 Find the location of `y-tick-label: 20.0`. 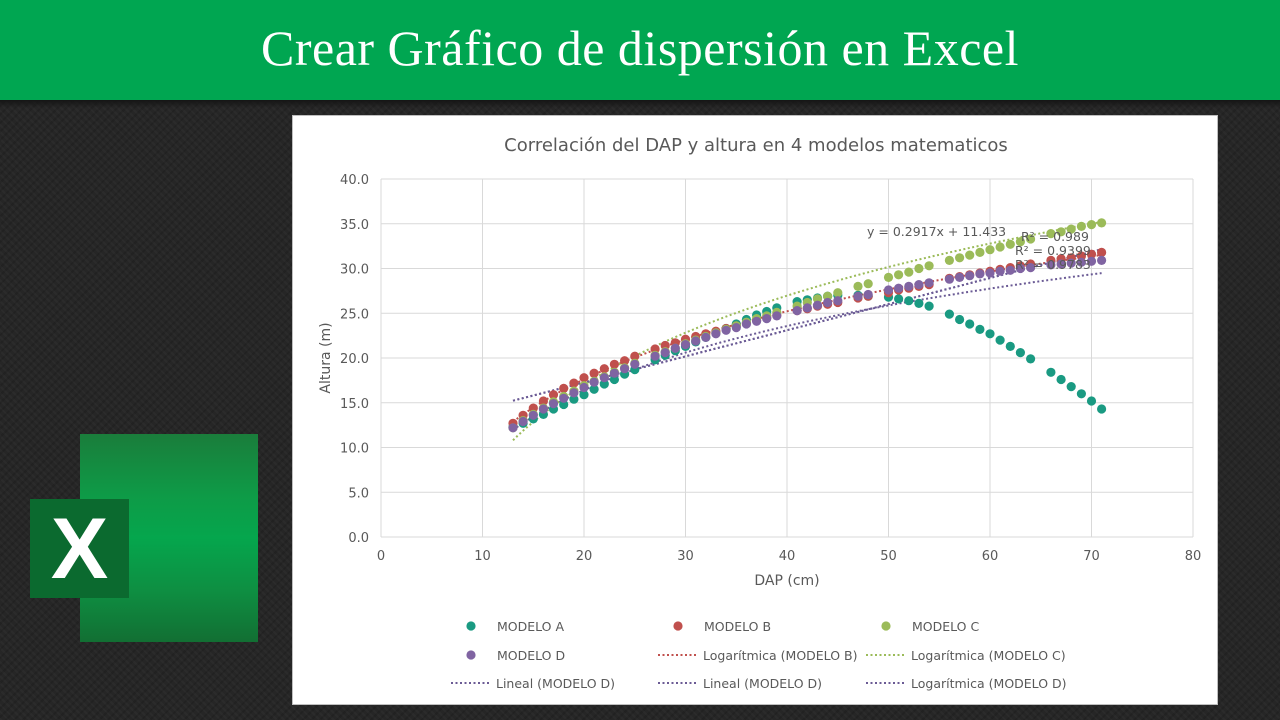

y-tick-label: 20.0 is located at coordinates (354, 359).